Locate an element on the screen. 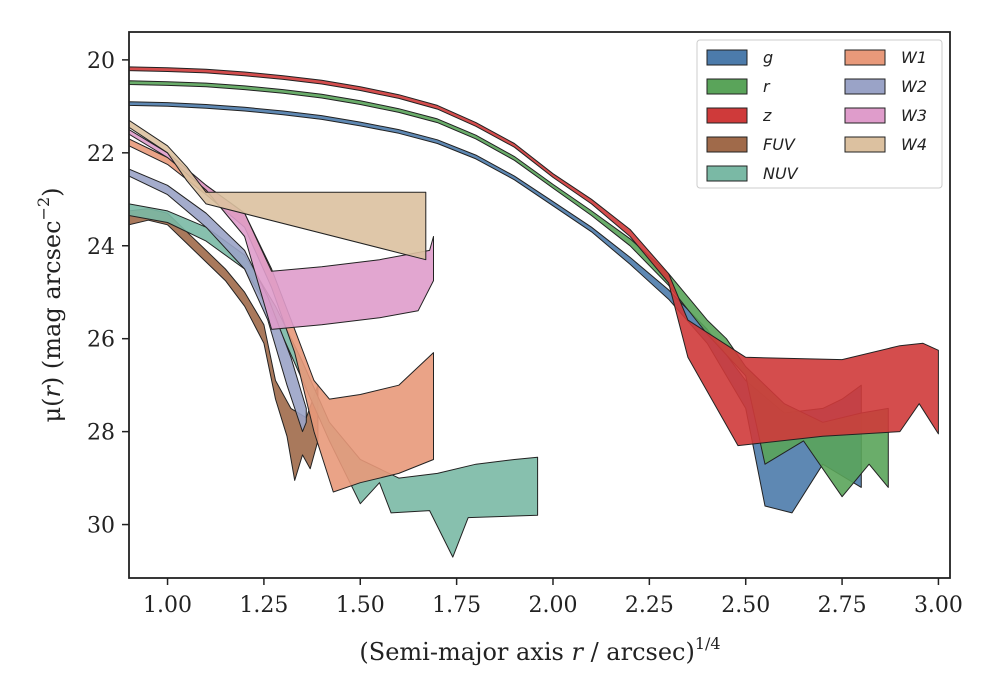  legend-swatch-w4 is located at coordinates (865, 144).